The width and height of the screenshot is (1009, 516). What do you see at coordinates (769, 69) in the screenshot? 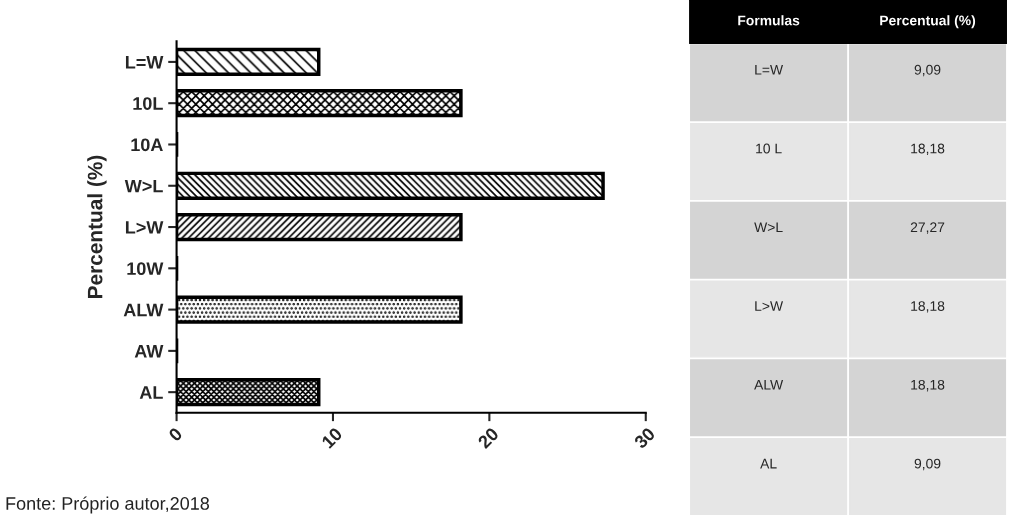
I see `category-label: L=W` at bounding box center [769, 69].